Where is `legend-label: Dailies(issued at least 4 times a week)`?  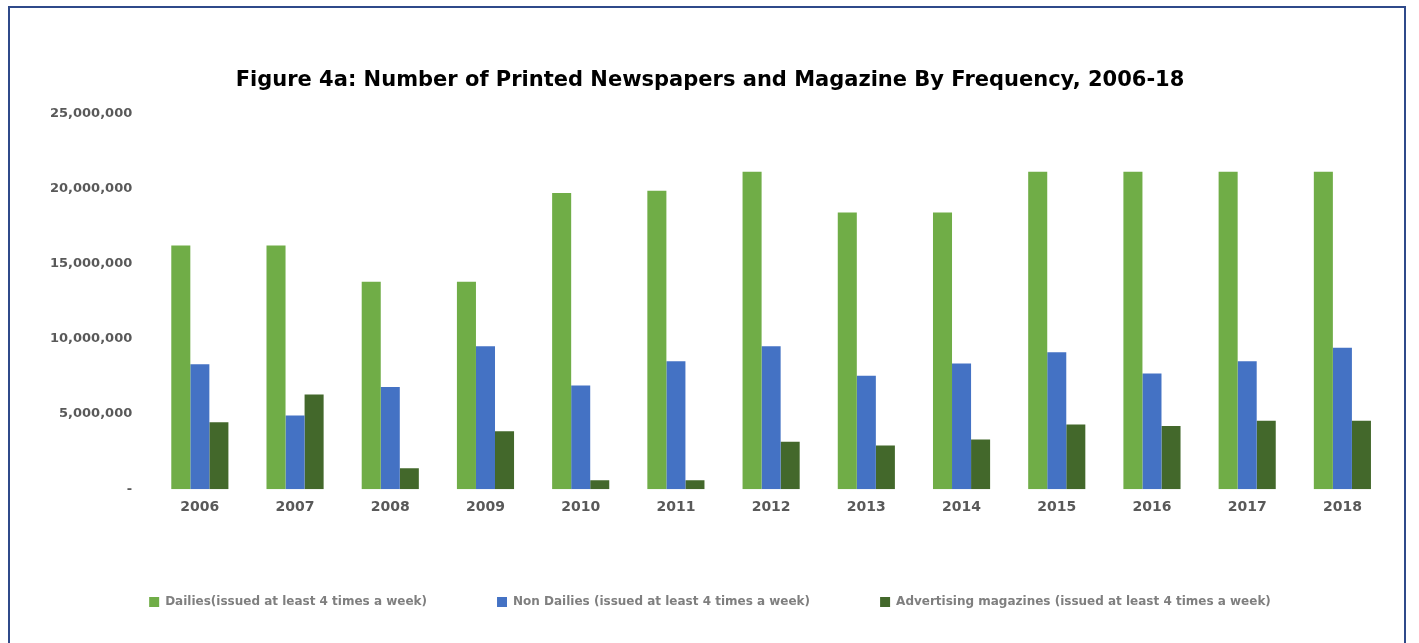
legend-label: Dailies(issued at least 4 times a week) is located at coordinates (296, 601).